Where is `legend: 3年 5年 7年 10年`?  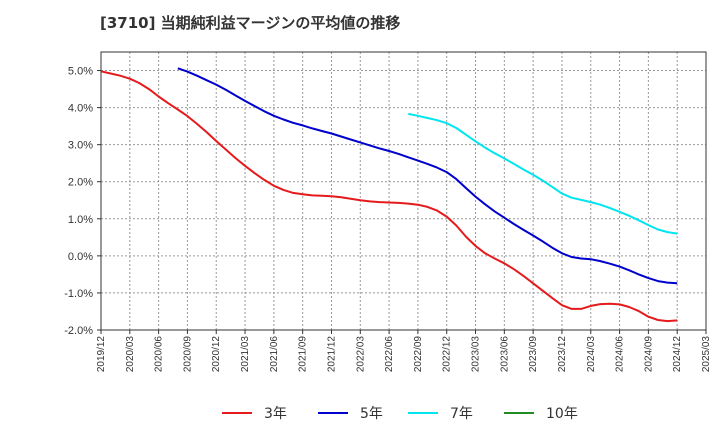
legend: 3年 5年 7年 10年 is located at coordinates (400, 414).